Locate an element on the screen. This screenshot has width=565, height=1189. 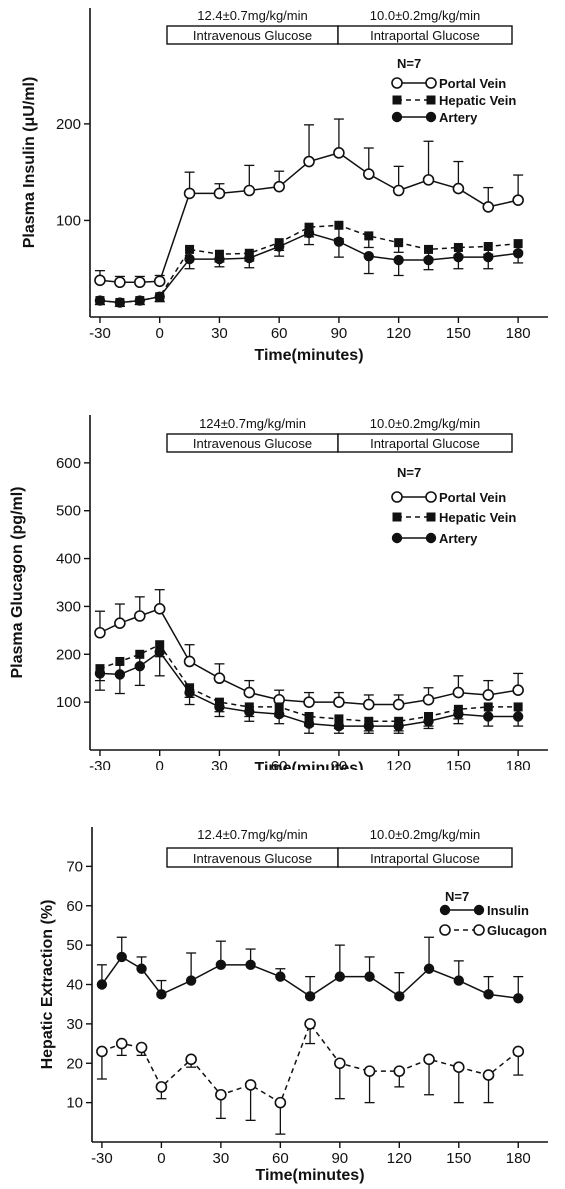
hepatic-vein-line is located at coordinates (309, 683).